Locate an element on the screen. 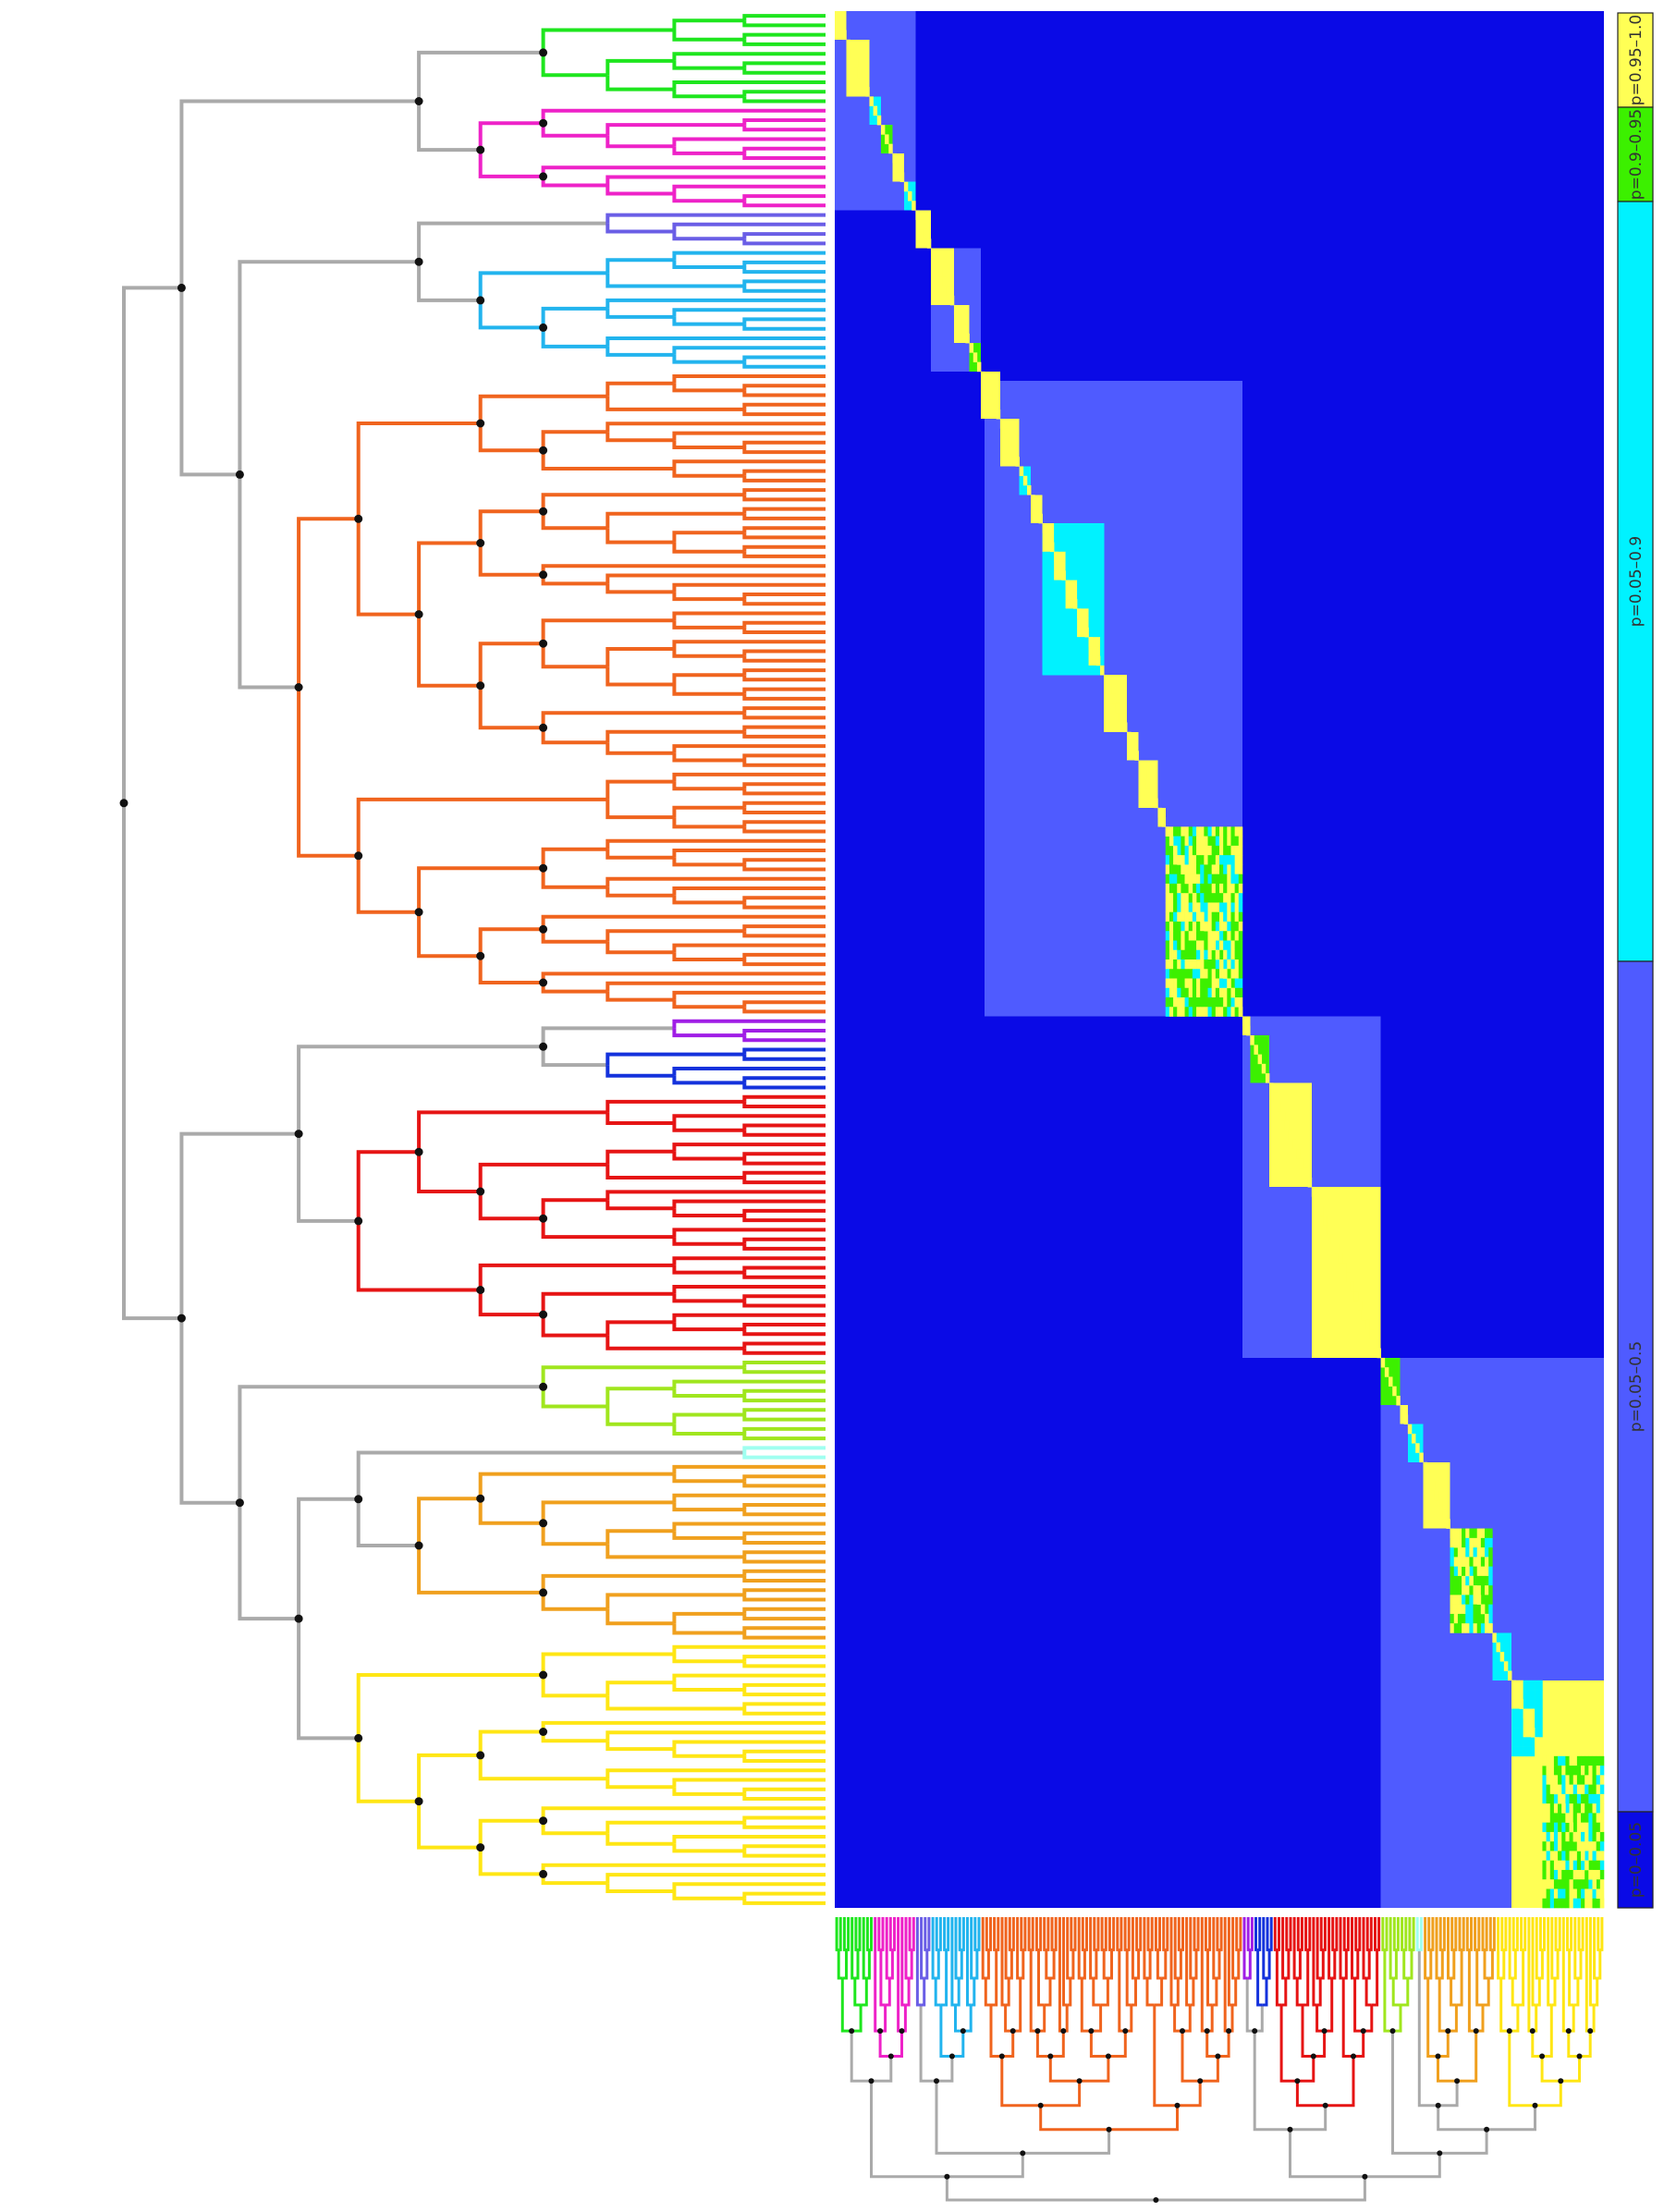 The width and height of the screenshot is (1664, 2212). cyan-block-1-cell is located at coordinates (1529, 1733).